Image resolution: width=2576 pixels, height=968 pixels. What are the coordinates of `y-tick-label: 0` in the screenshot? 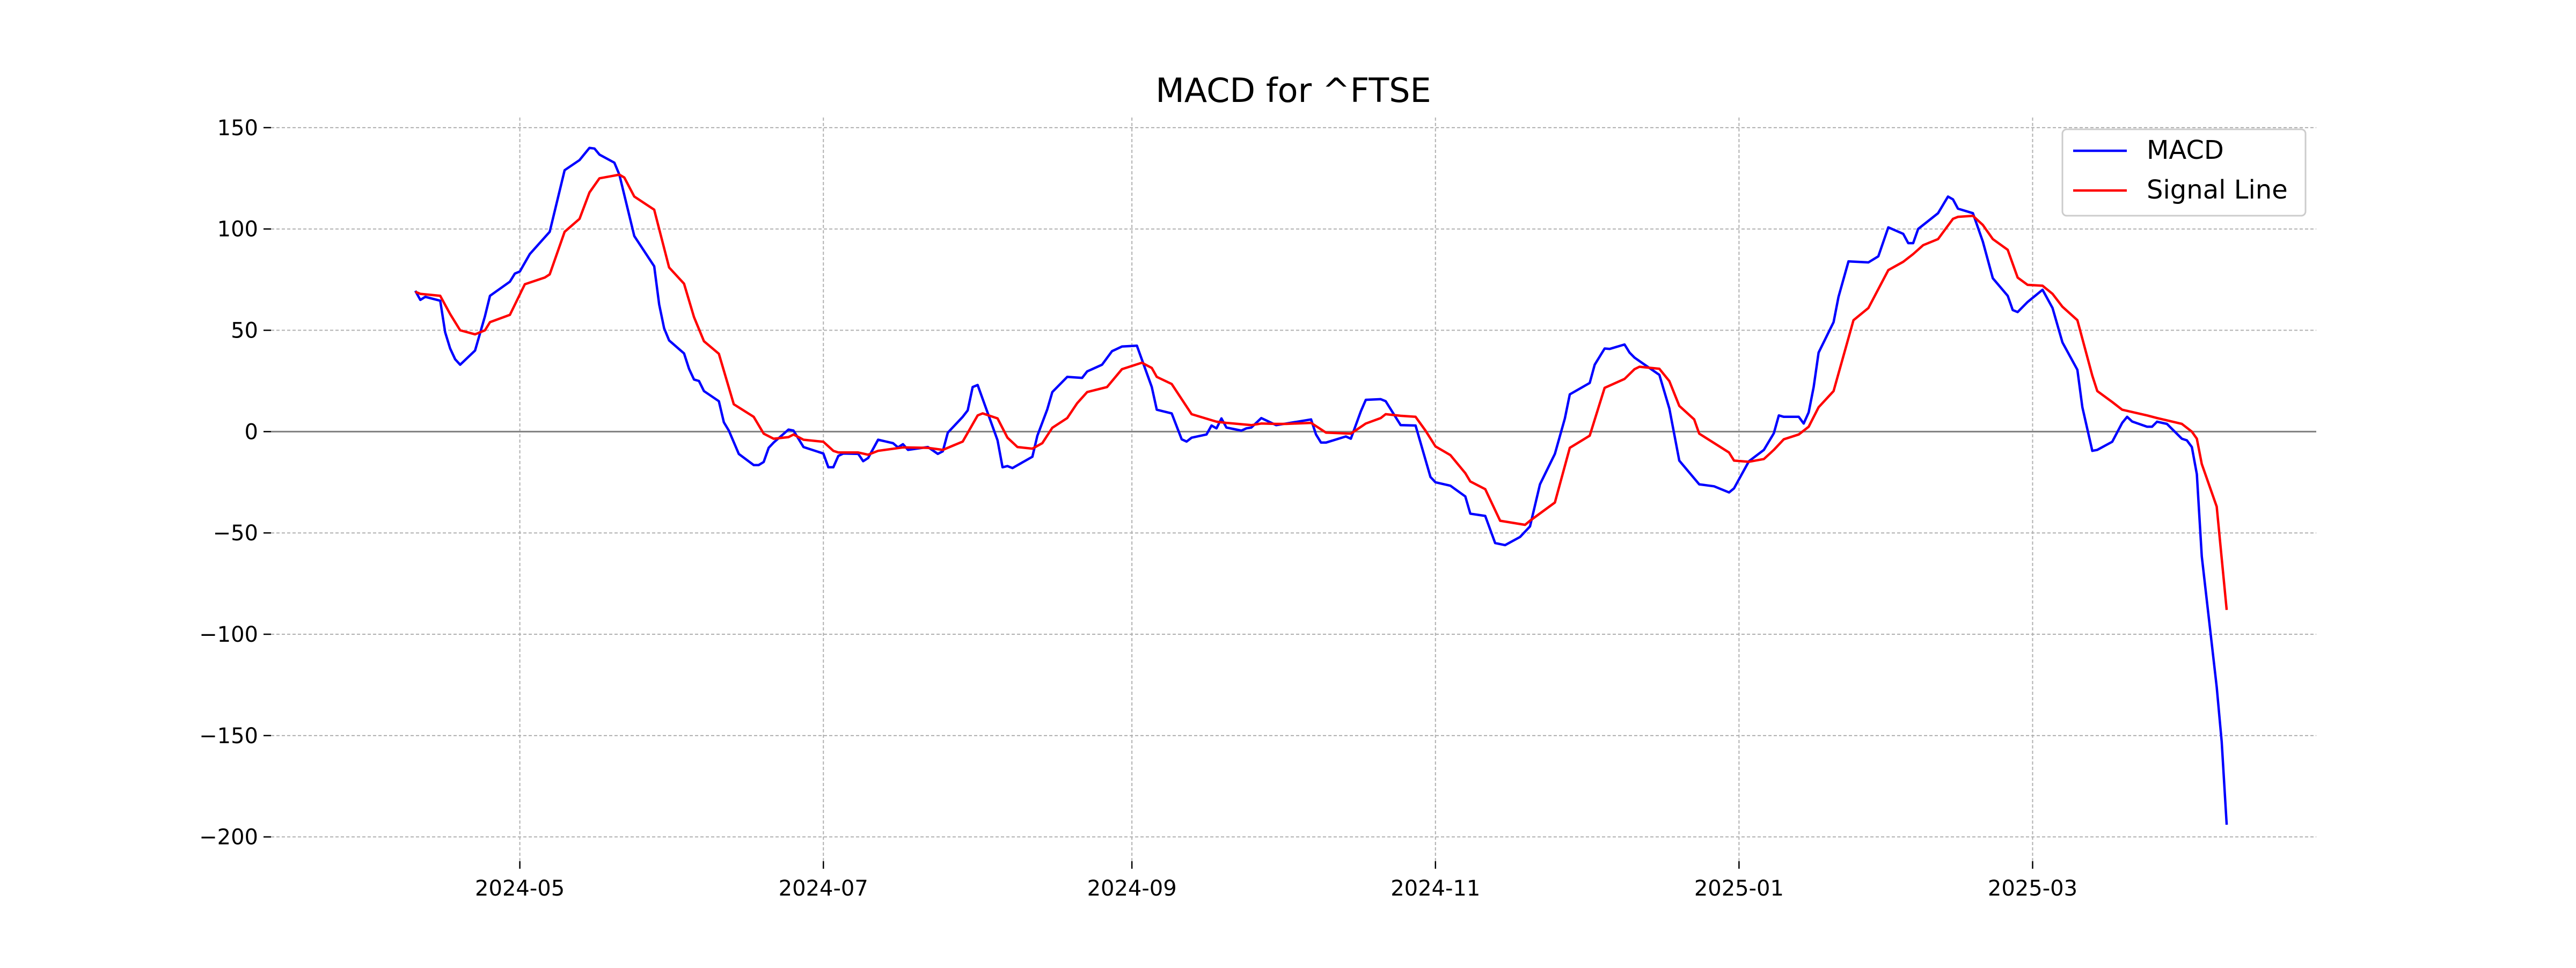 It's located at (251, 432).